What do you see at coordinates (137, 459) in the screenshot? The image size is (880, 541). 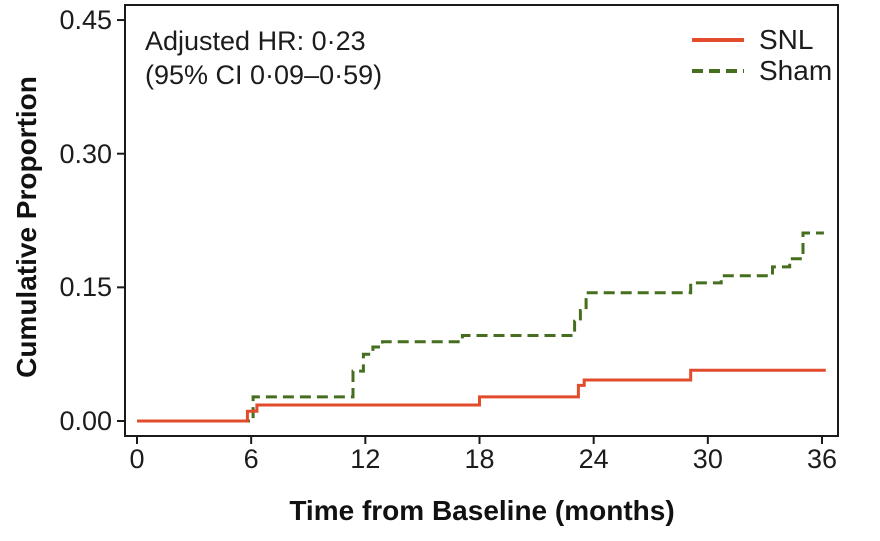 I see `x-tick-label: 0` at bounding box center [137, 459].